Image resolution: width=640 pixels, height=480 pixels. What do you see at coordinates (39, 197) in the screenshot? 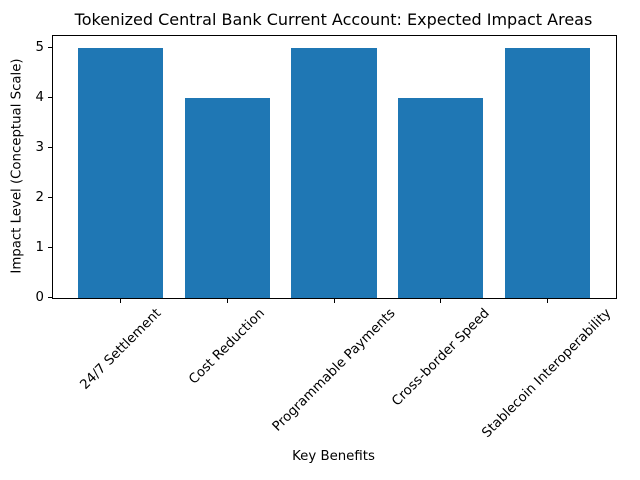
I see `y-tick-label-2: 2` at bounding box center [39, 197].